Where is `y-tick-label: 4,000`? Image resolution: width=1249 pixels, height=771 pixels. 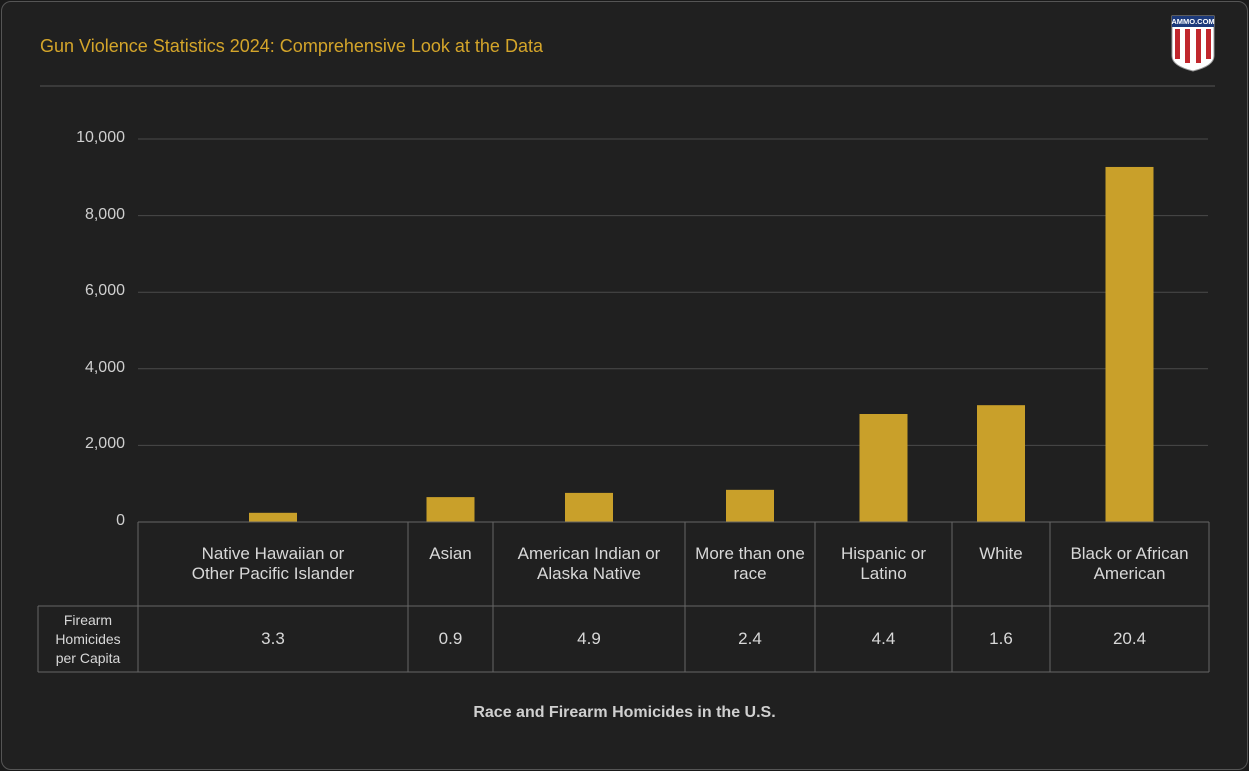
y-tick-label: 4,000 is located at coordinates (104, 367).